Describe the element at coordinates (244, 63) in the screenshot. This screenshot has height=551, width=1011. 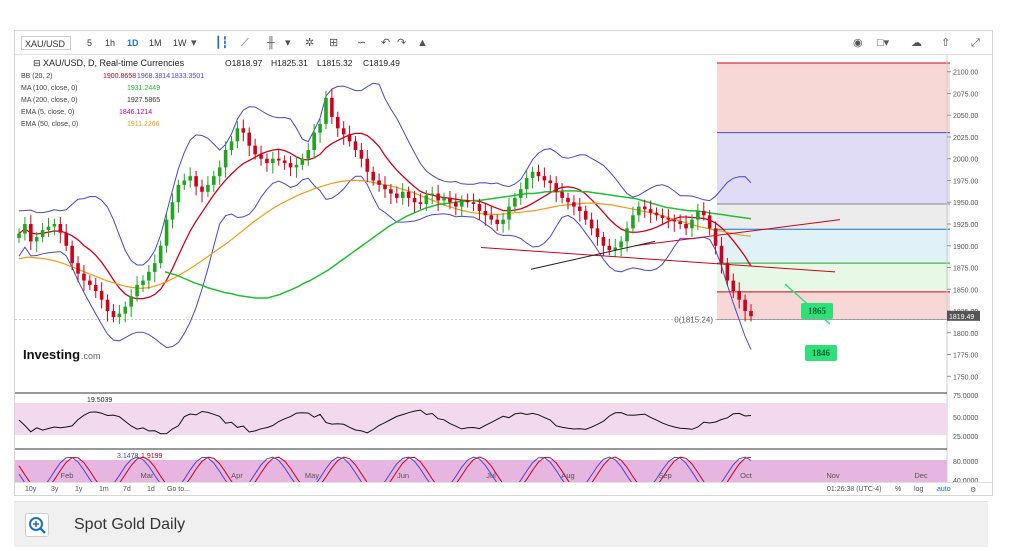
I see `ohlc-o: O1818.97` at that location.